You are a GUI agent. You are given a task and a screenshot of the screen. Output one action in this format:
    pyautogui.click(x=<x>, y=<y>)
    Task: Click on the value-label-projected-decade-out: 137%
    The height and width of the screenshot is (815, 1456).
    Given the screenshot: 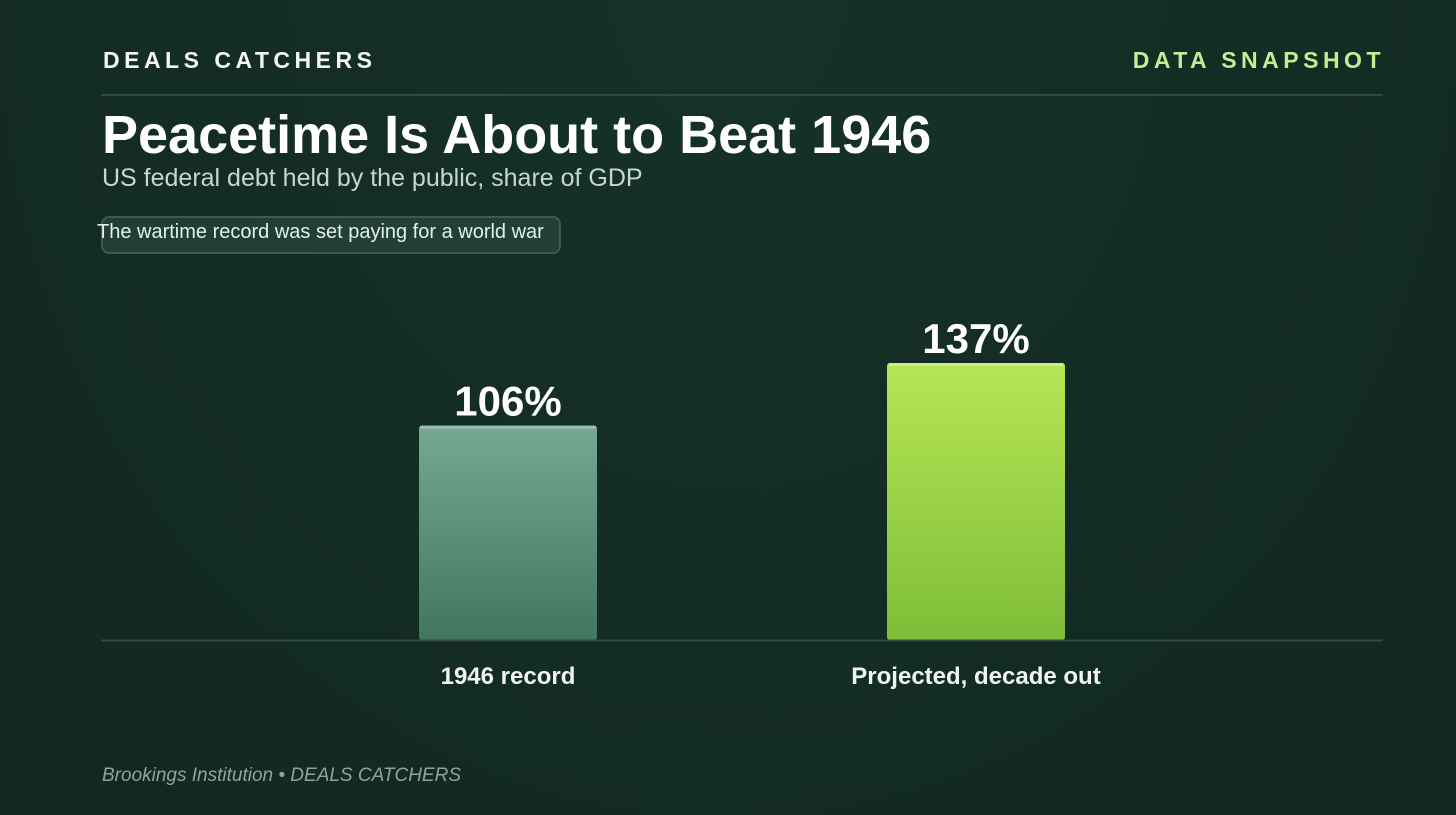 What is the action you would take?
    pyautogui.click(x=975, y=338)
    